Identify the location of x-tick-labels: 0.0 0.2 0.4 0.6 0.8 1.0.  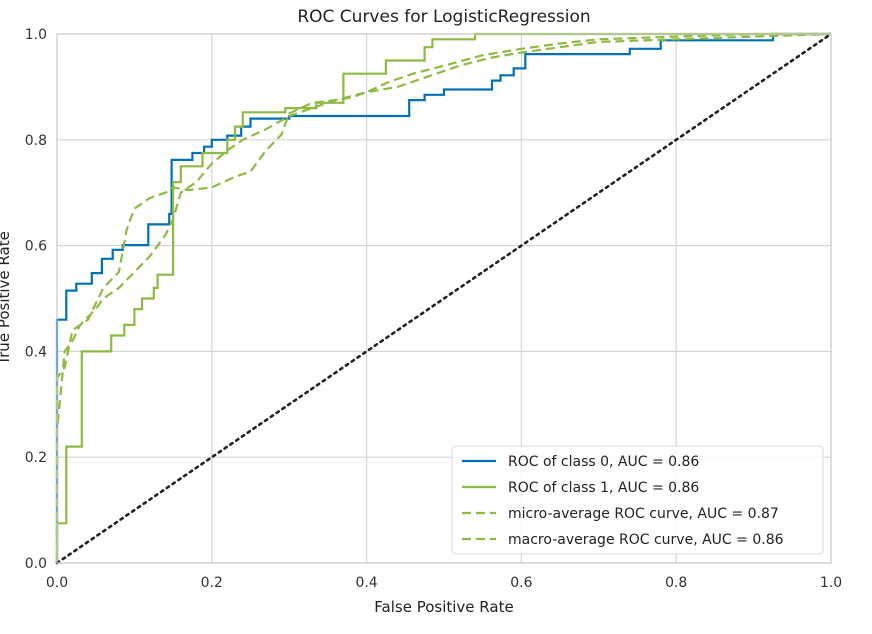
(444, 583).